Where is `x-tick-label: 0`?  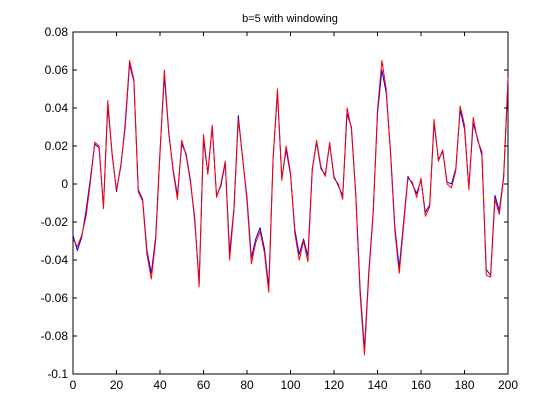
x-tick-label: 0 is located at coordinates (73, 385).